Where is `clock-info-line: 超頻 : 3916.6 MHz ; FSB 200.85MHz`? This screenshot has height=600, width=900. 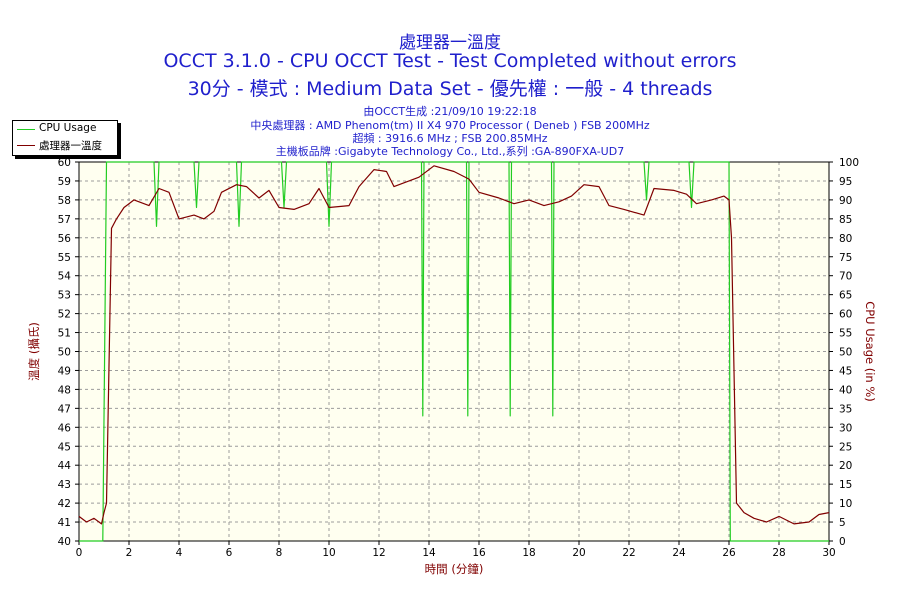 clock-info-line: 超頻 : 3916.6 MHz ; FSB 200.85MHz is located at coordinates (450, 138).